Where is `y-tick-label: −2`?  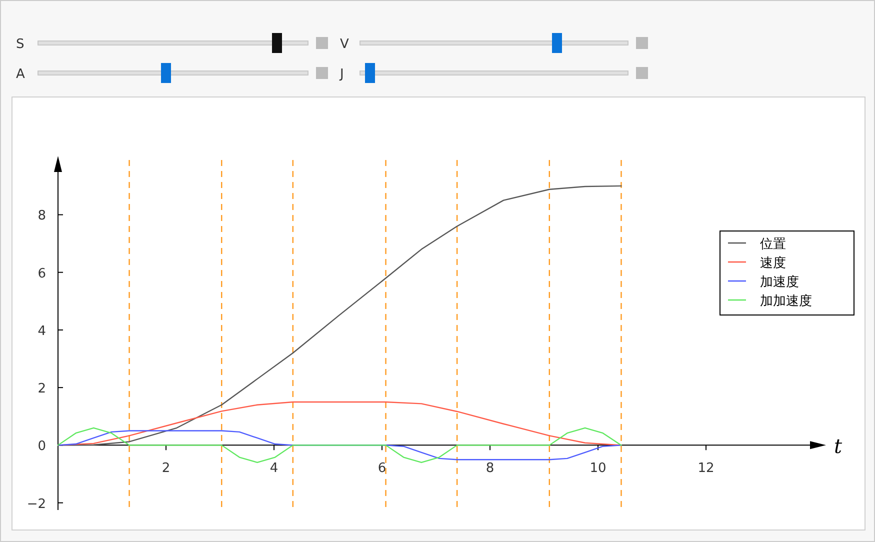
y-tick-label: −2 is located at coordinates (36, 504).